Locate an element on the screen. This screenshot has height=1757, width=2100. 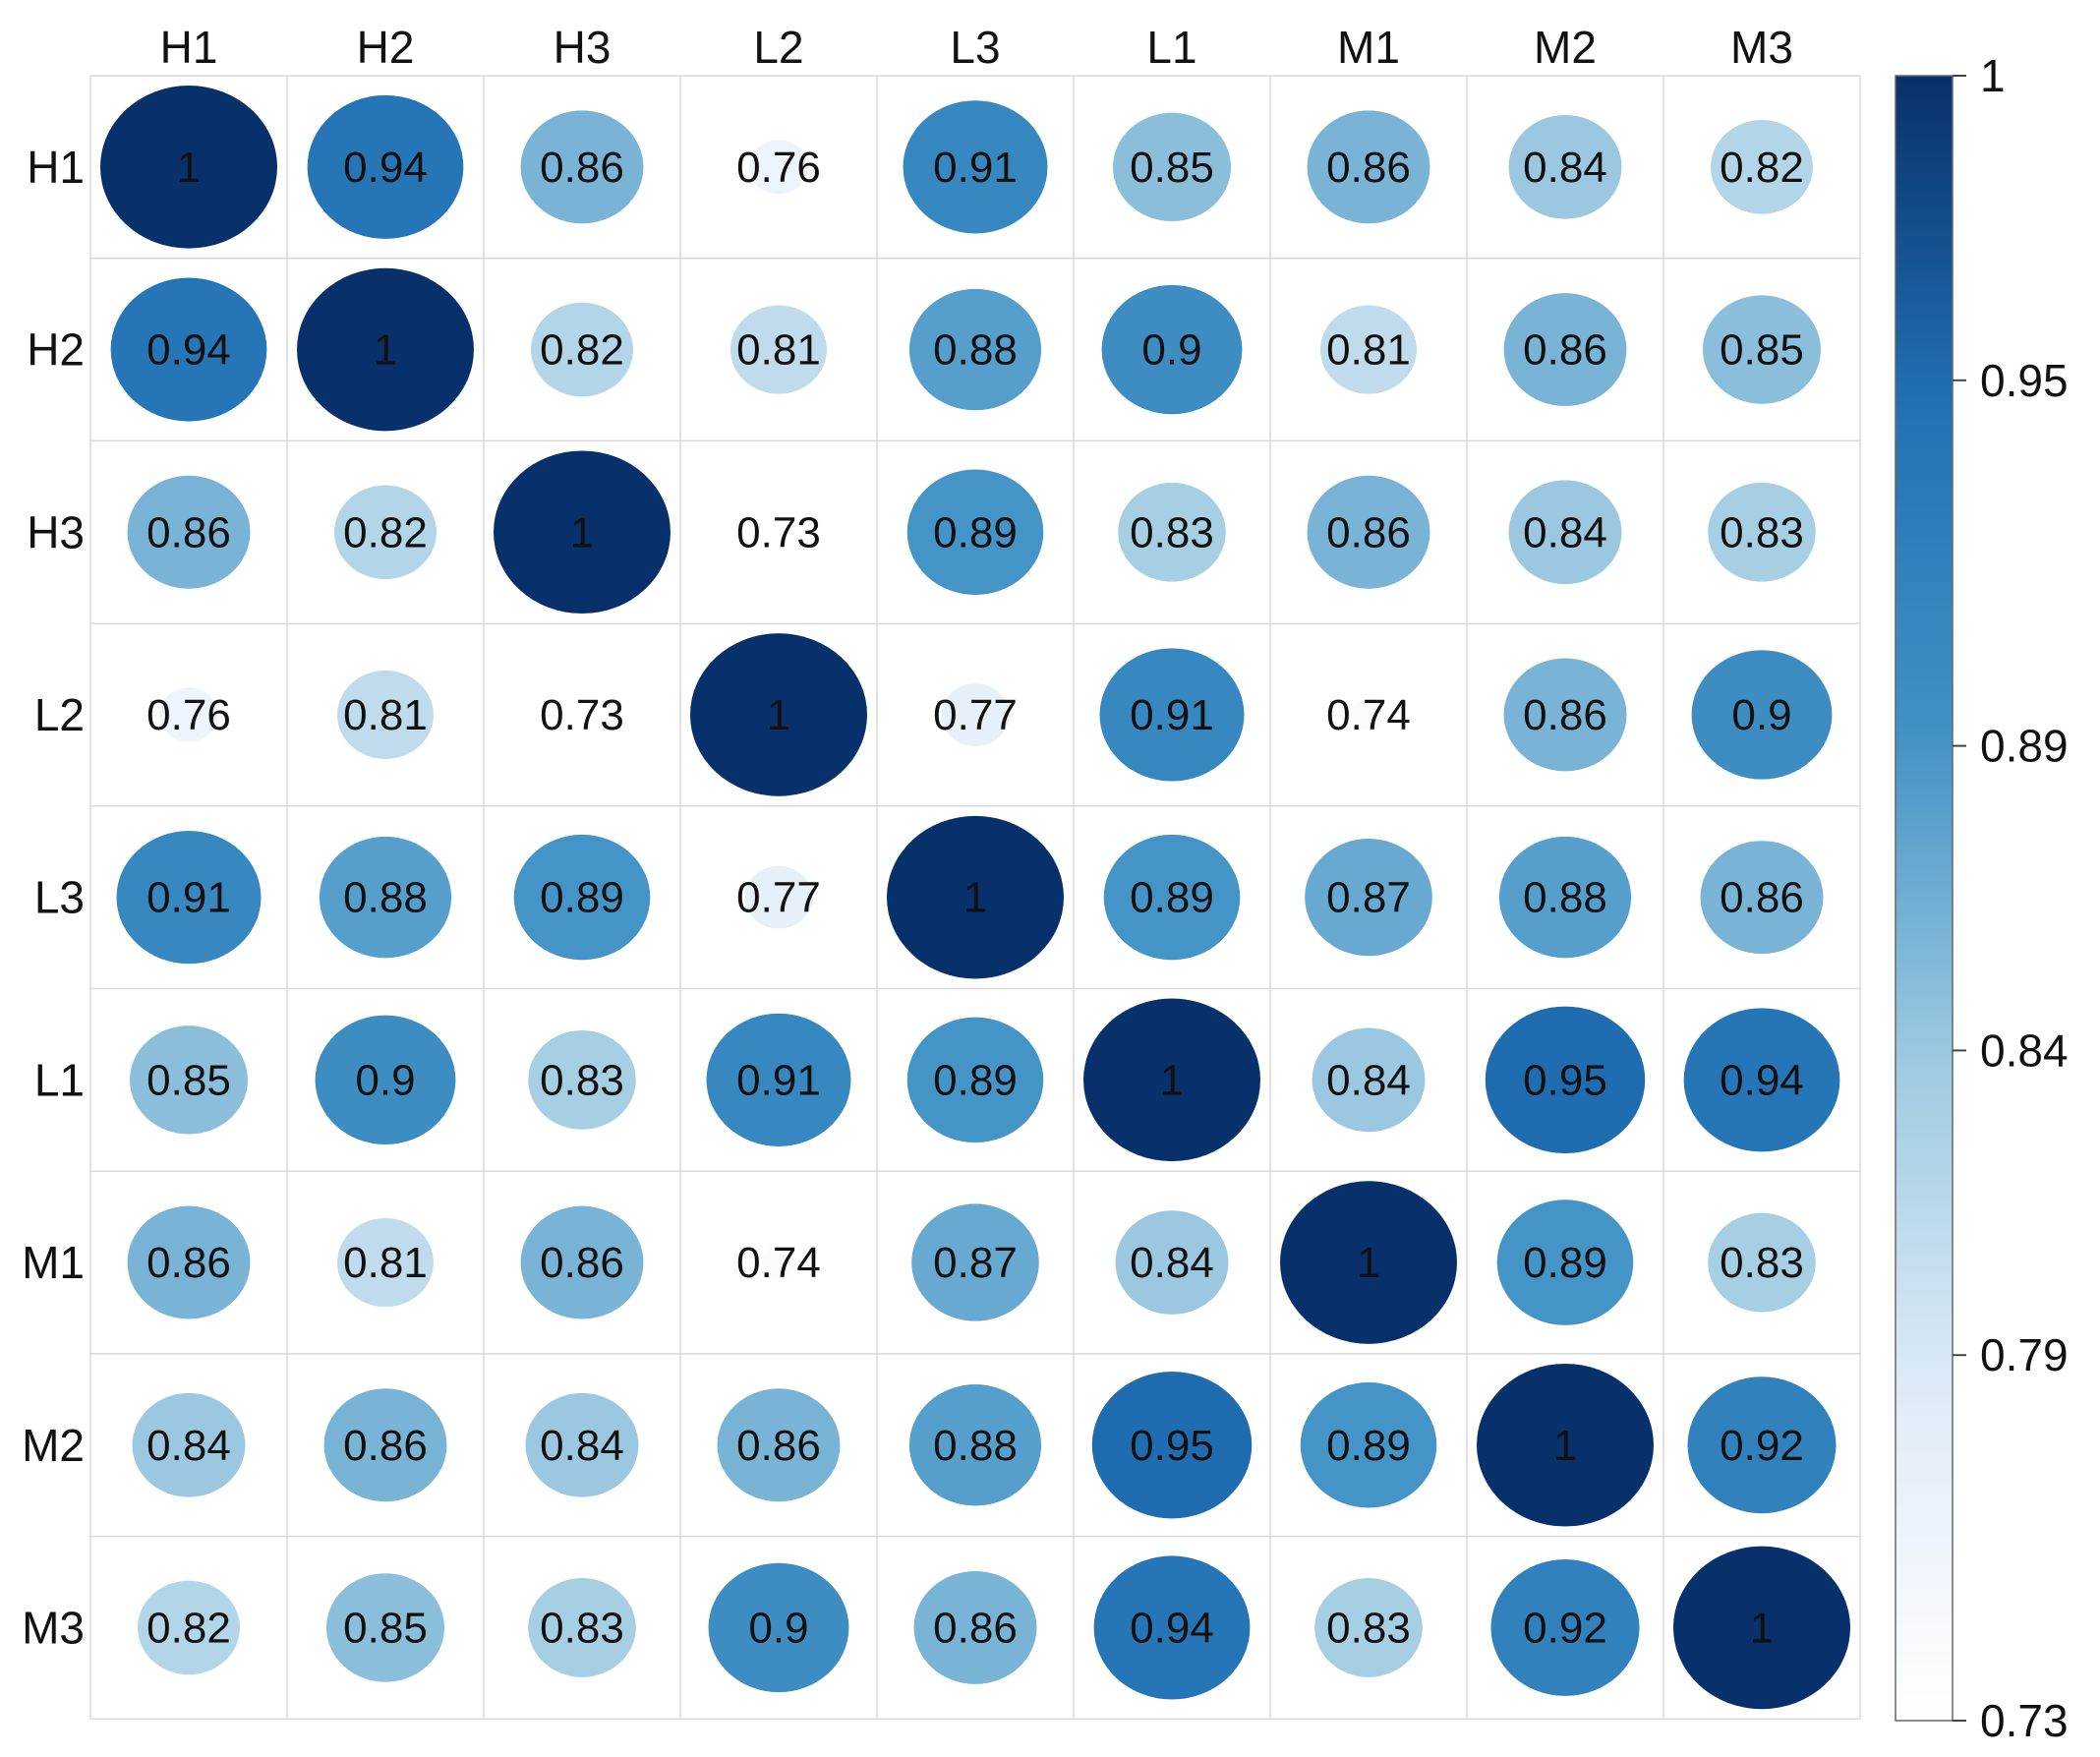
corr-value-m3-h1: 0.82 is located at coordinates (188, 1628).